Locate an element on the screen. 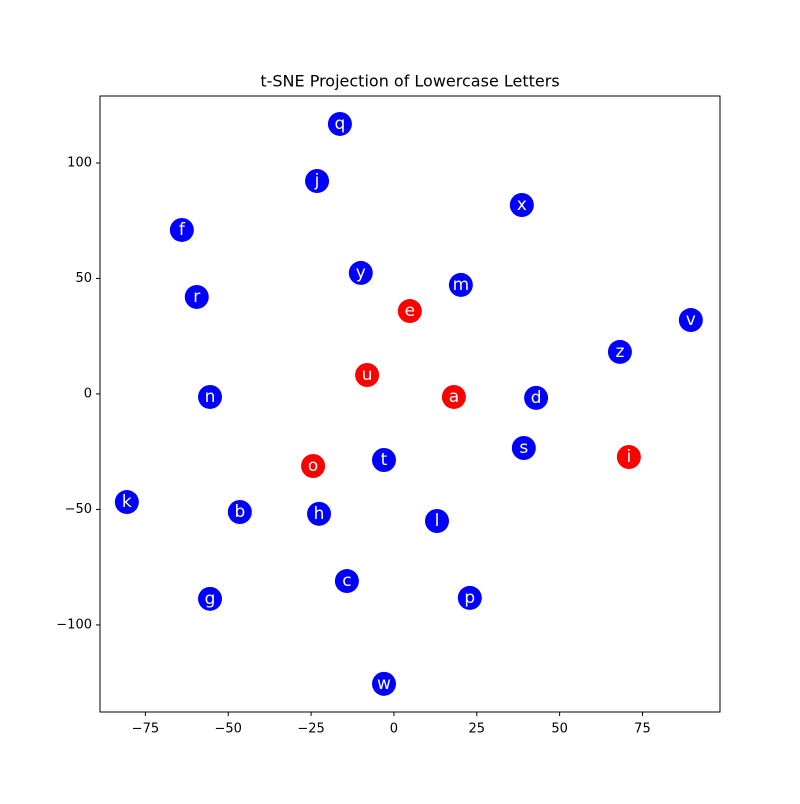 The width and height of the screenshot is (800, 804). point-label: h is located at coordinates (319, 514).